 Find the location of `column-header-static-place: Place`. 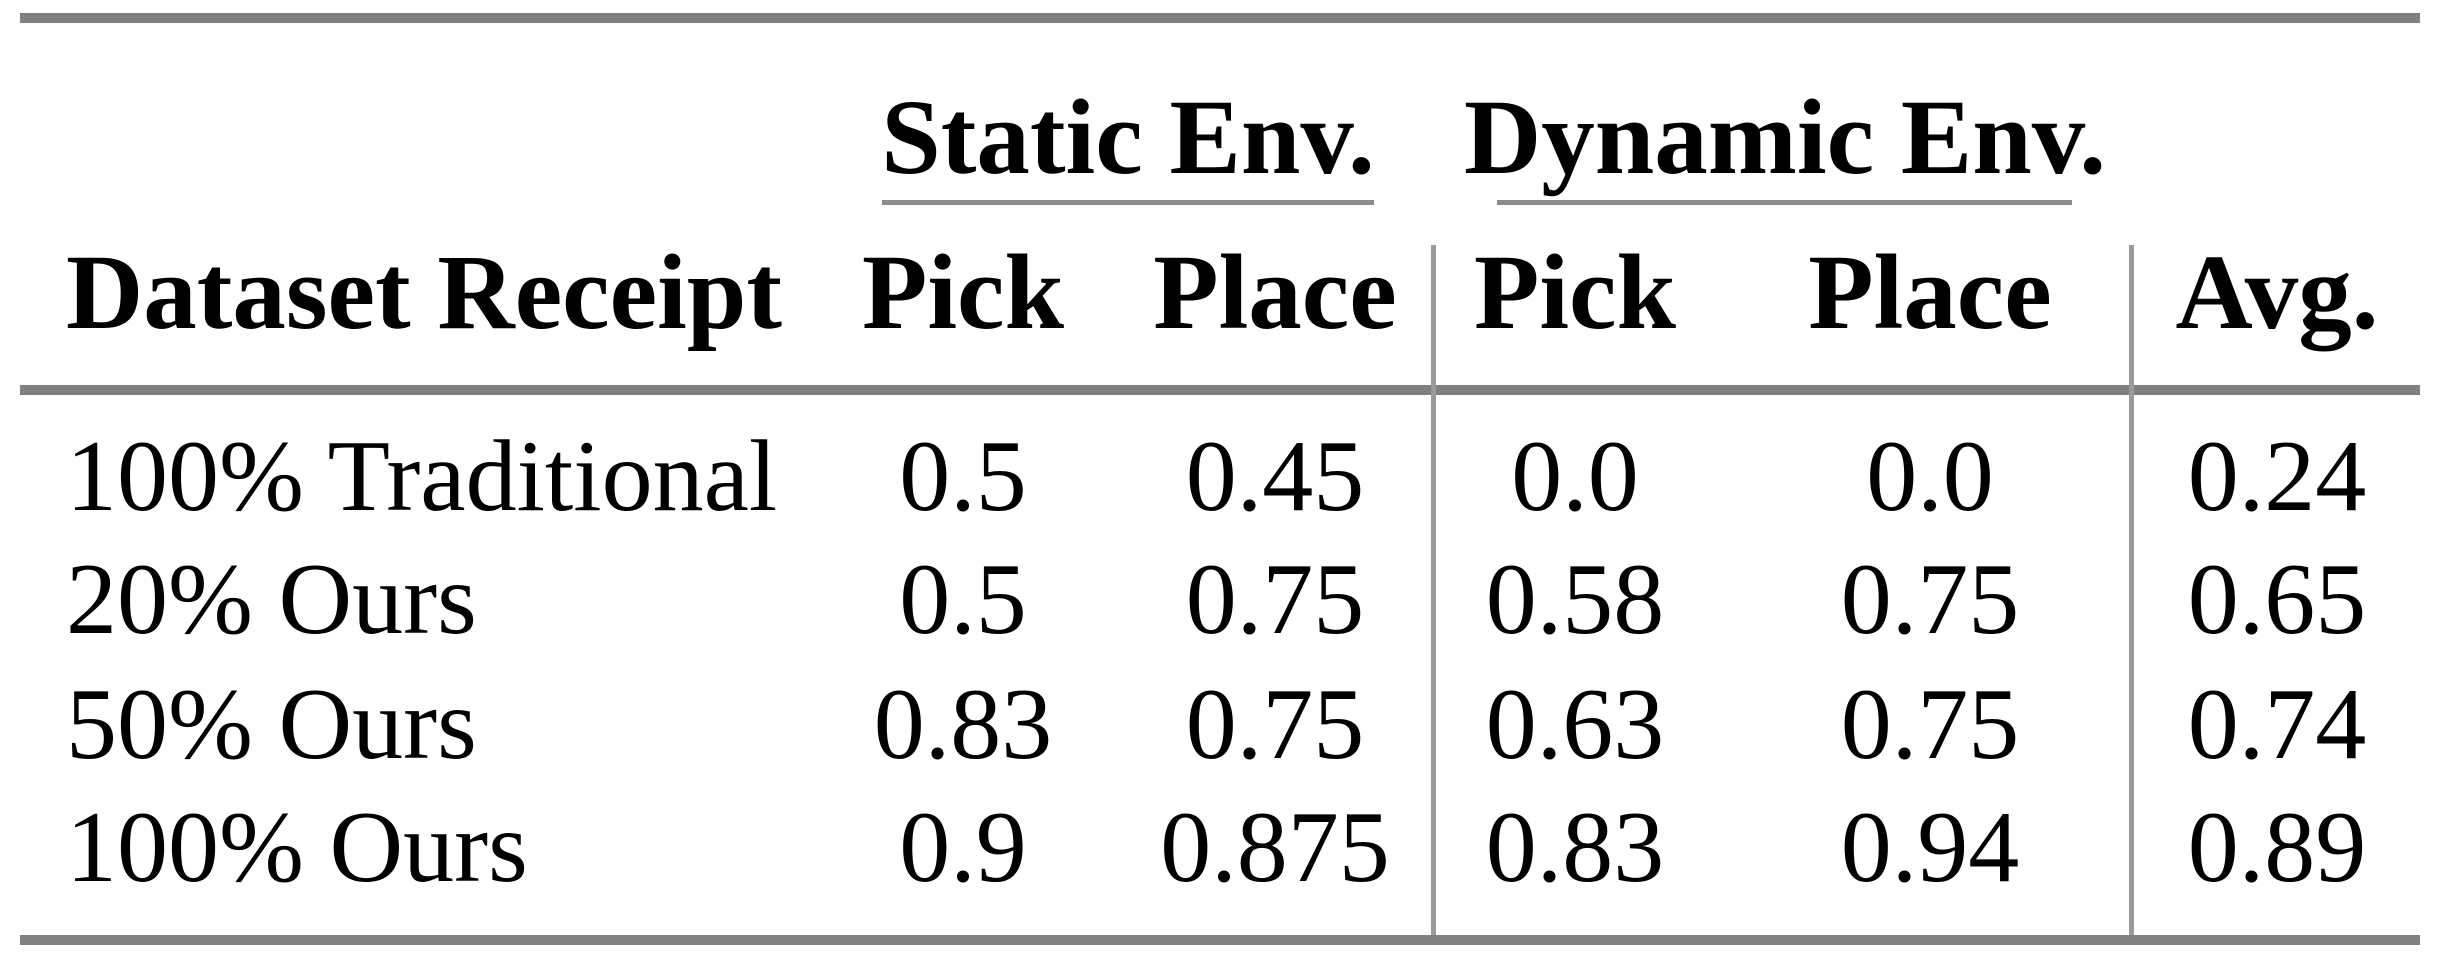

column-header-static-place: Place is located at coordinates (1275, 293).